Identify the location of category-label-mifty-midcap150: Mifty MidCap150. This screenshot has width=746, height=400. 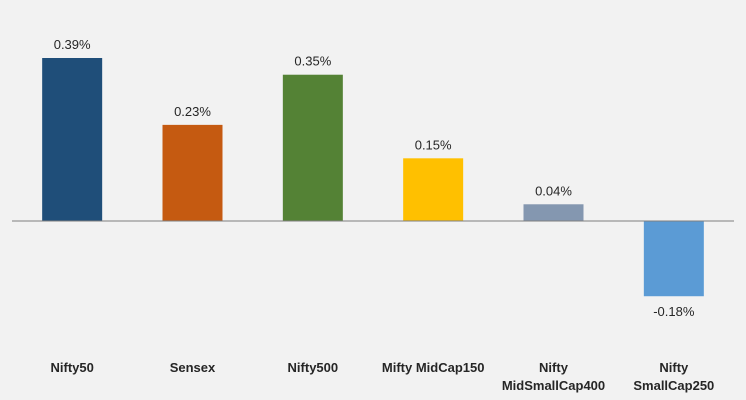
(433, 367).